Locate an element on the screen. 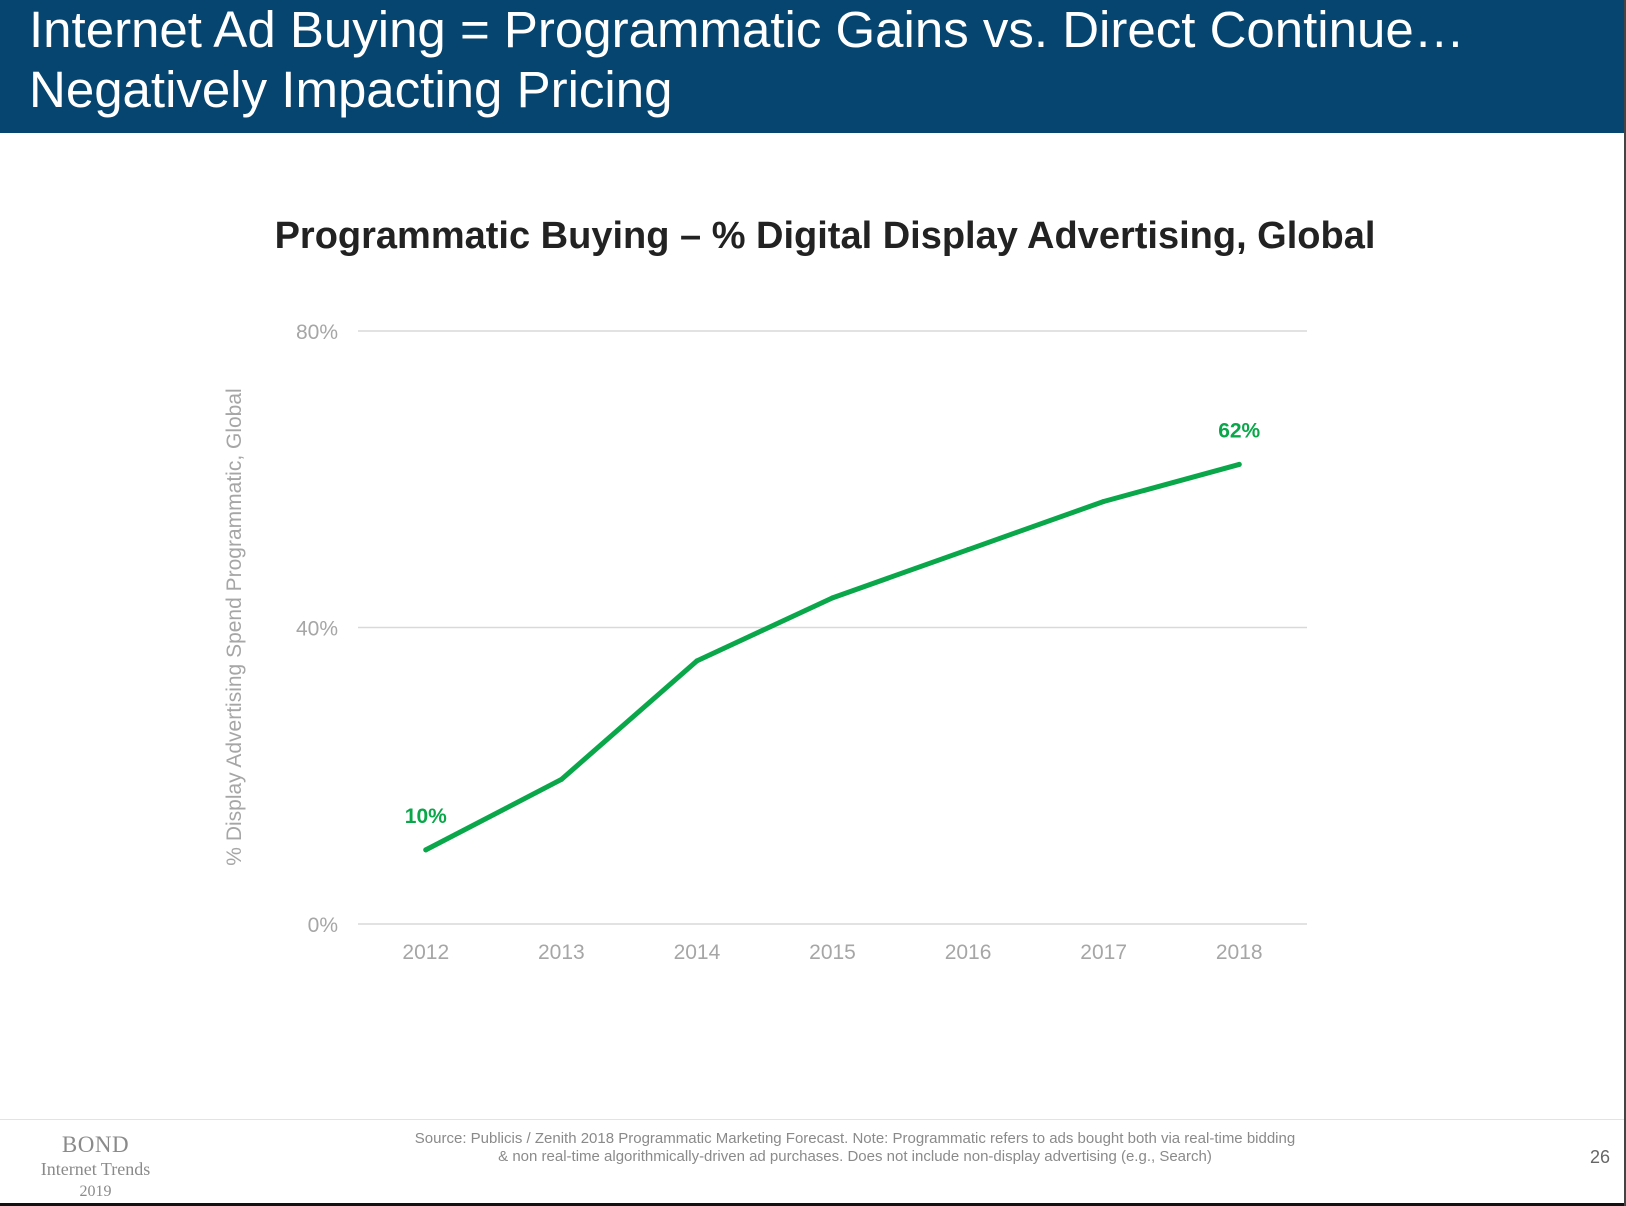 This screenshot has height=1206, width=1626. logo-subtitle: Internet Trends is located at coordinates (95, 1169).